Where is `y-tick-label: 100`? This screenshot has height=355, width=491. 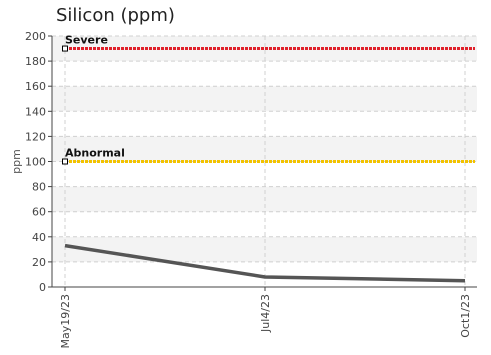
y-tick-label: 100 is located at coordinates (35, 162).